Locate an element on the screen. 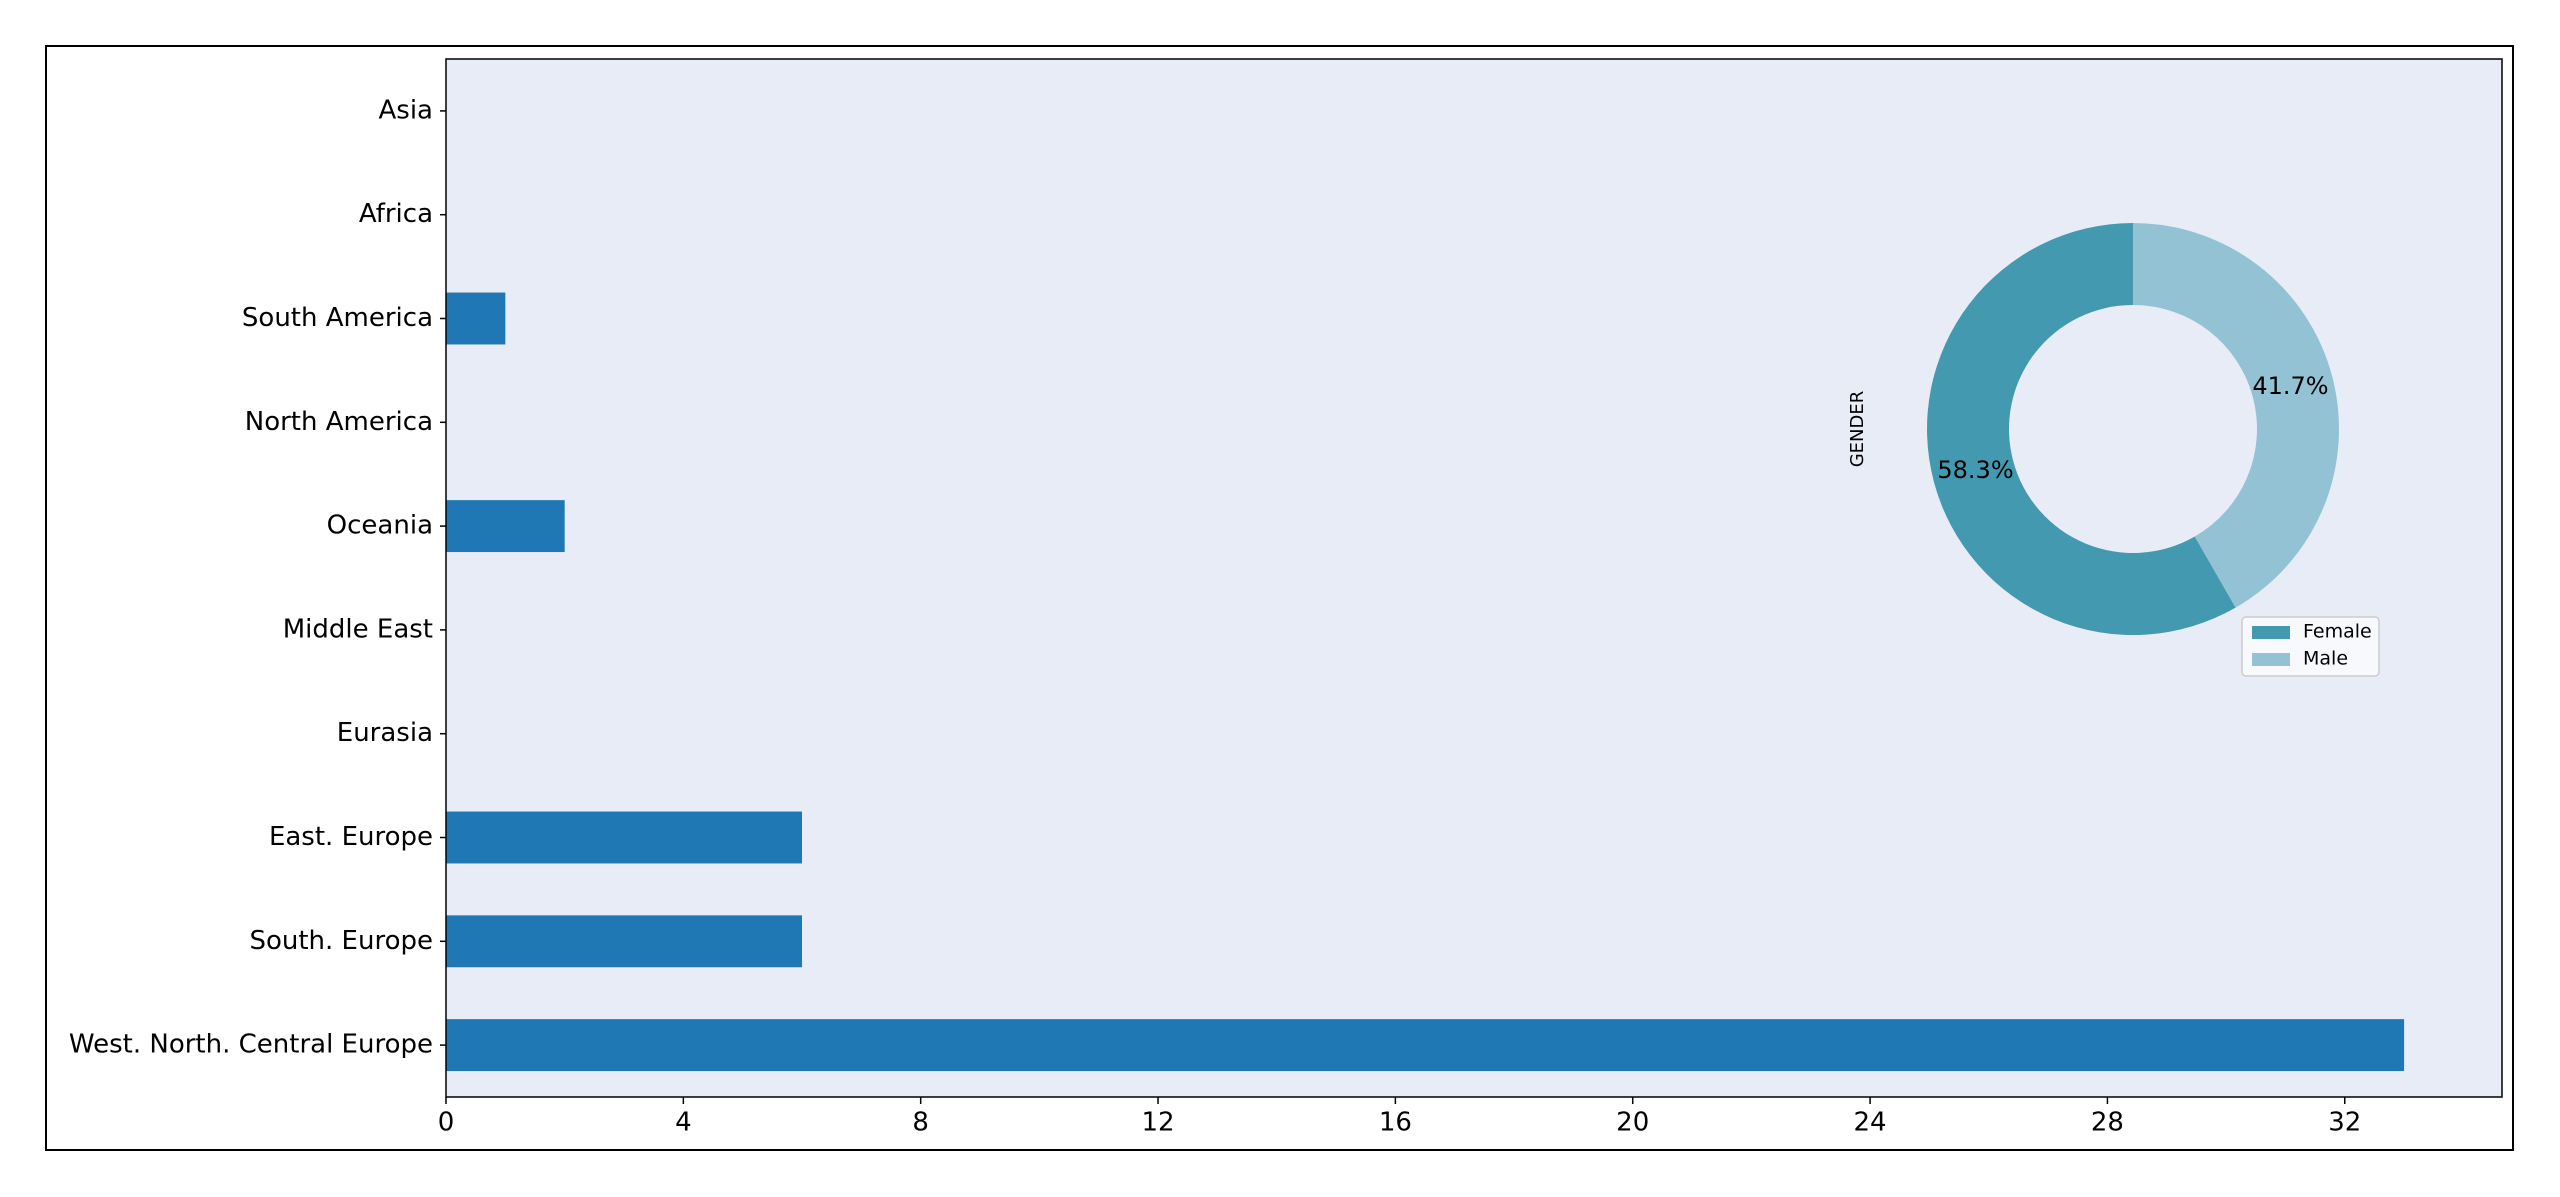 This screenshot has width=2560, height=1197. x-tick-label: 4 is located at coordinates (683, 1123).